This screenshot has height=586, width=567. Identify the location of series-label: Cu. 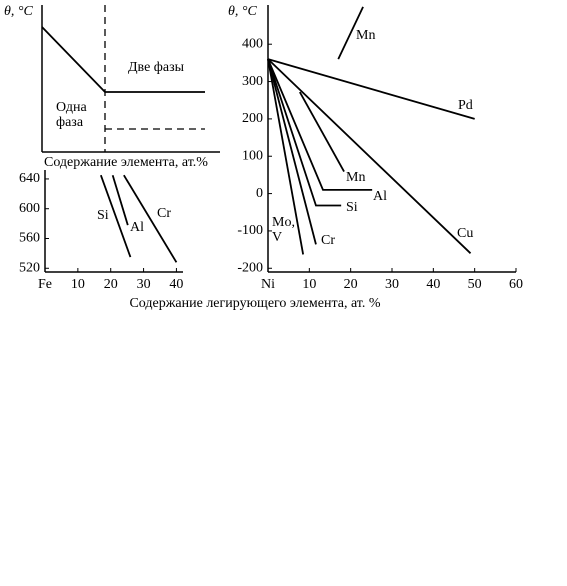
(465, 233).